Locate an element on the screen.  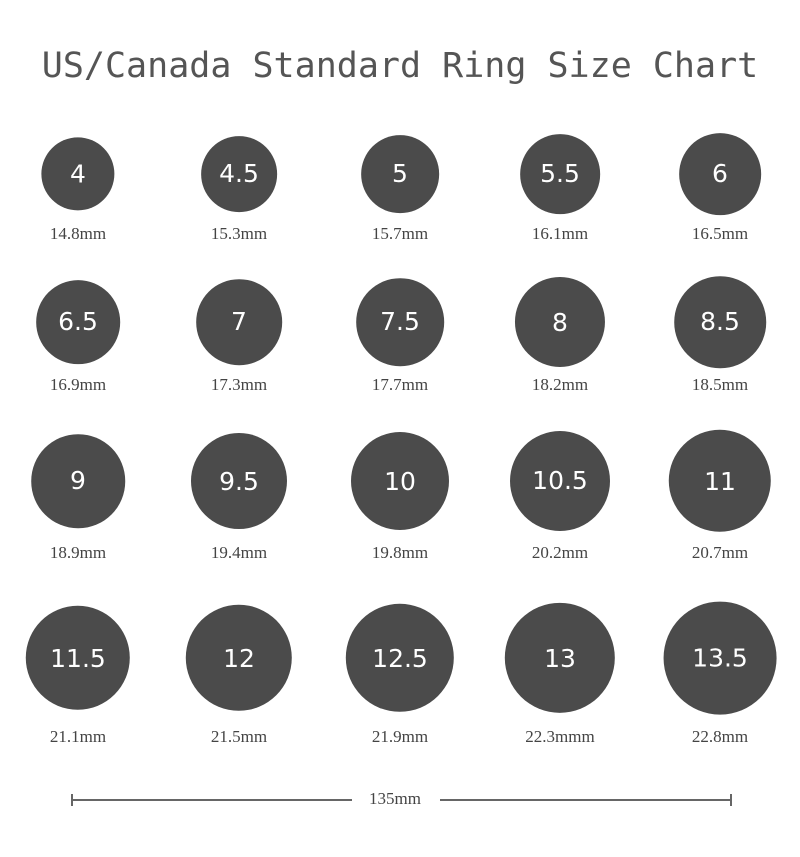
ring-circle-size-8-5: 8.5 is located at coordinates (720, 322).